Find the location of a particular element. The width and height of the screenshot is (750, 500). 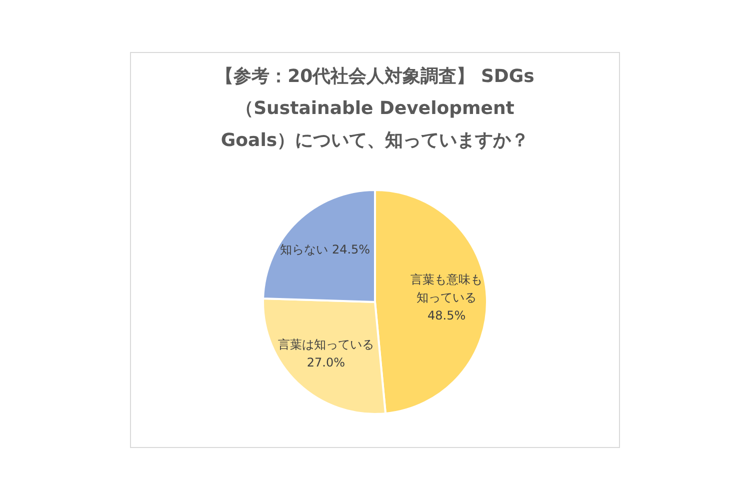

chart-title: 【参考：20代社会人対象調査】 SDGs（Sustainable Development Goals）について、知っていますか？ is located at coordinates (375, 109).